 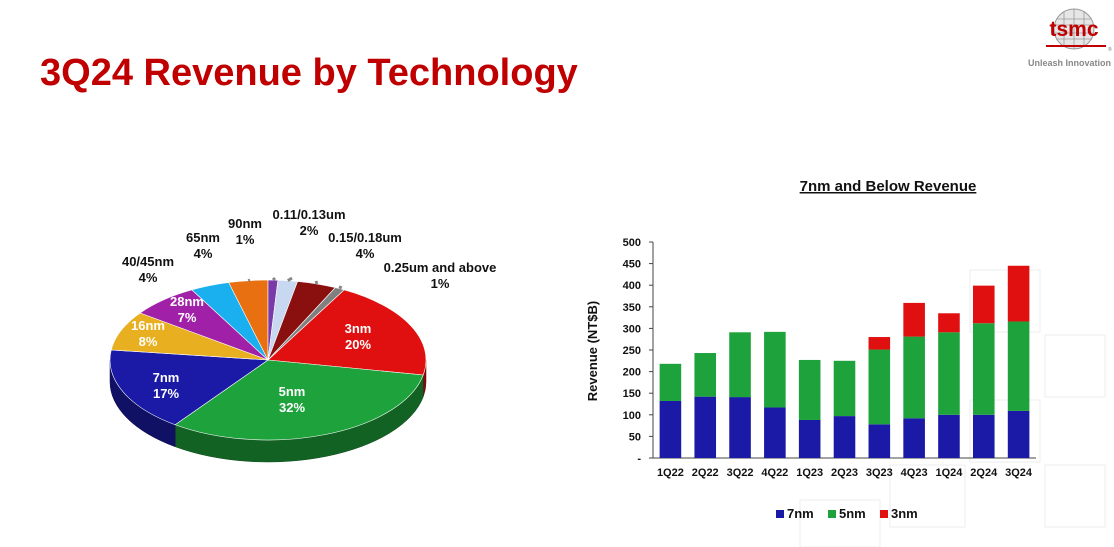 What do you see at coordinates (705, 427) in the screenshot?
I see `bar-7nm-2q22` at bounding box center [705, 427].